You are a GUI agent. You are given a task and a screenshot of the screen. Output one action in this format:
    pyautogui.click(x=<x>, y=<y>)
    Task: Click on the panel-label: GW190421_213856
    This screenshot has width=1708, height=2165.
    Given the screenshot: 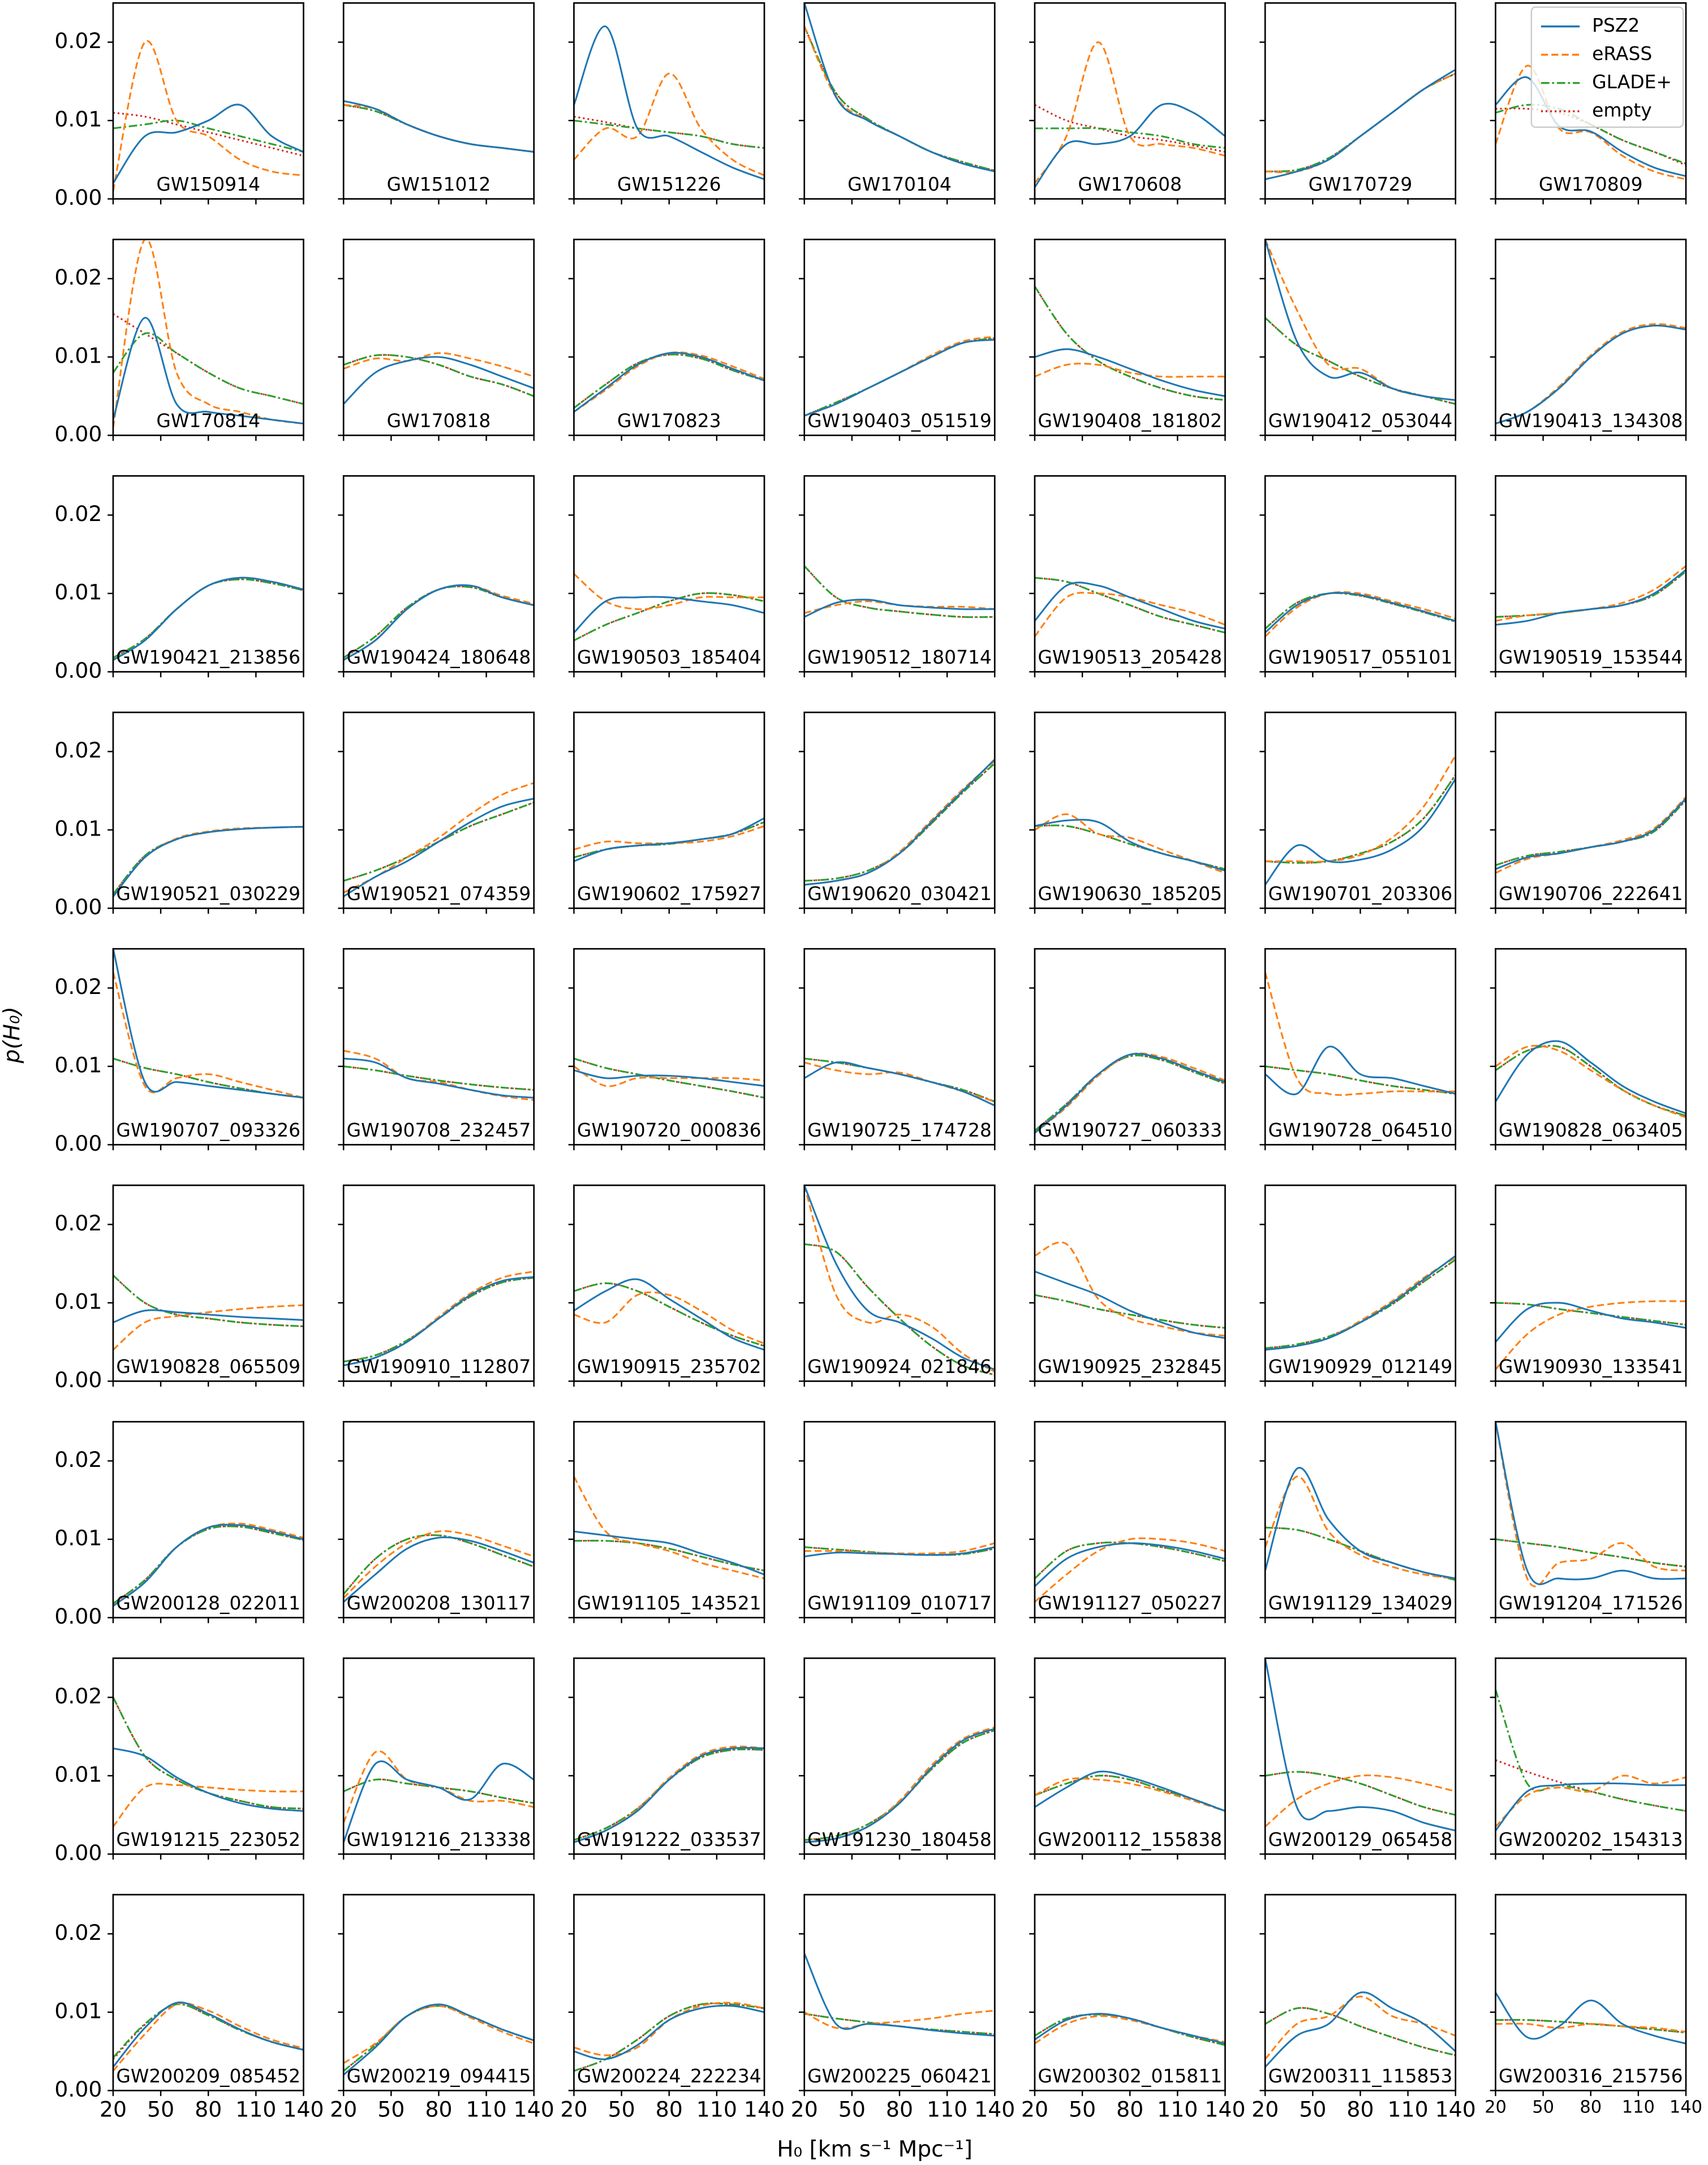 What is the action you would take?
    pyautogui.click(x=208, y=657)
    